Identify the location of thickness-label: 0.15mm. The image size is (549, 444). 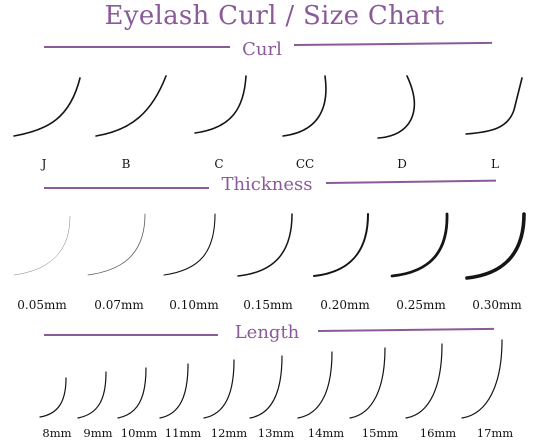
(268, 305).